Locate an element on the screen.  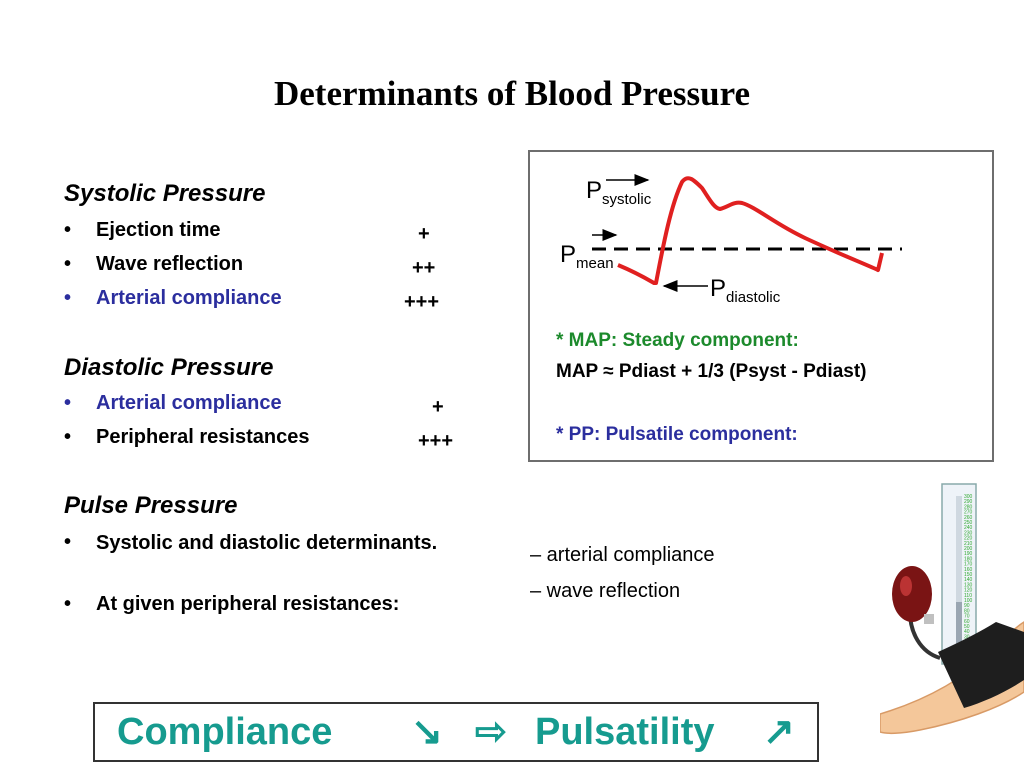
gauge-tick-label: 110 is located at coordinates (968, 596).